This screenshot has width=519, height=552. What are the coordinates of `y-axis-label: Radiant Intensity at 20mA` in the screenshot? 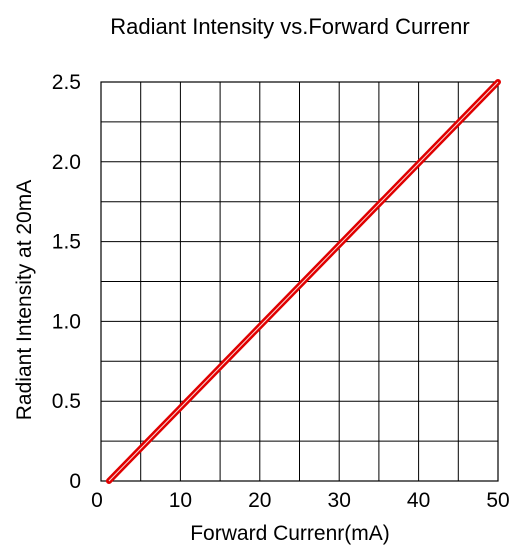 It's located at (24, 300).